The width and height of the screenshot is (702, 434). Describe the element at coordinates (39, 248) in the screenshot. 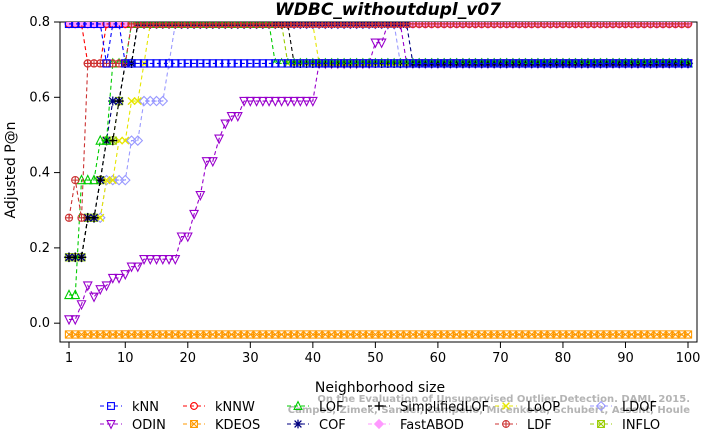

I see `y-tick-label: 0.2` at that location.